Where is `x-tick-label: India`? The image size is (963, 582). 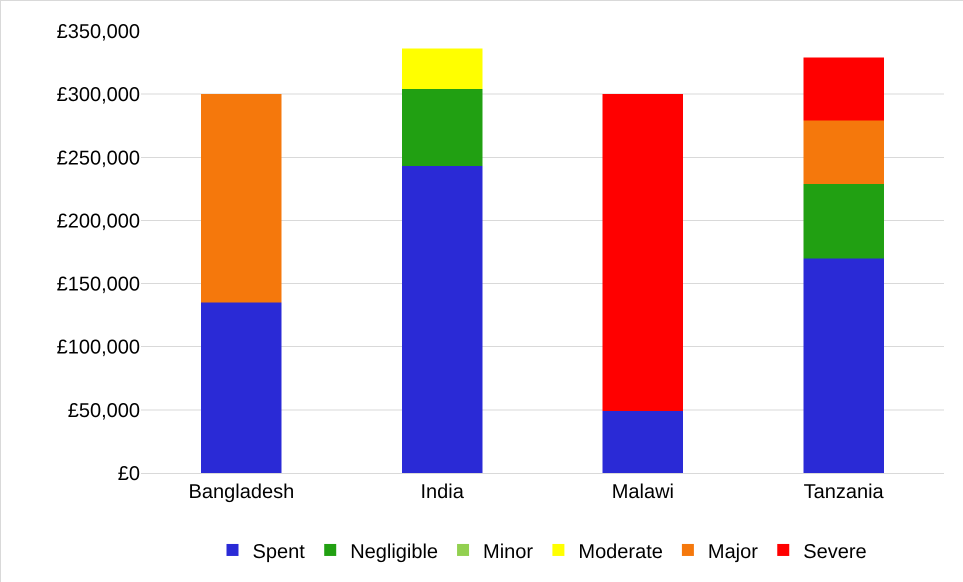
x-tick-label: India is located at coordinates (442, 492).